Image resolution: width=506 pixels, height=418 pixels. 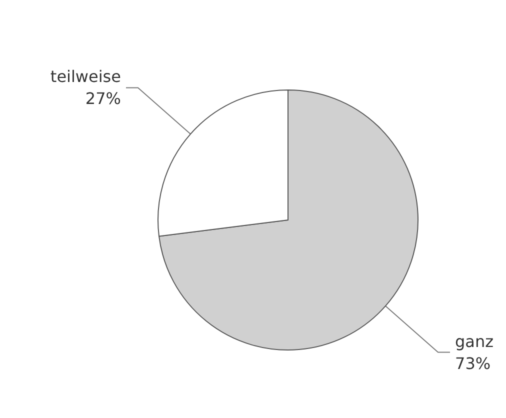 I want to click on data-label: 73%, so click(x=473, y=363).